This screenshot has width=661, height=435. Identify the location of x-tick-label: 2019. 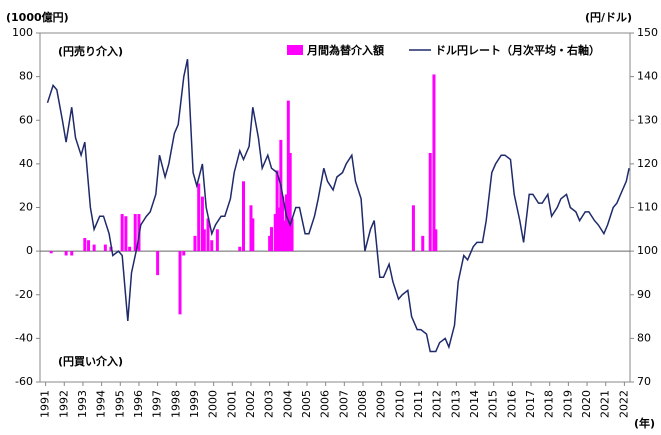
(567, 404).